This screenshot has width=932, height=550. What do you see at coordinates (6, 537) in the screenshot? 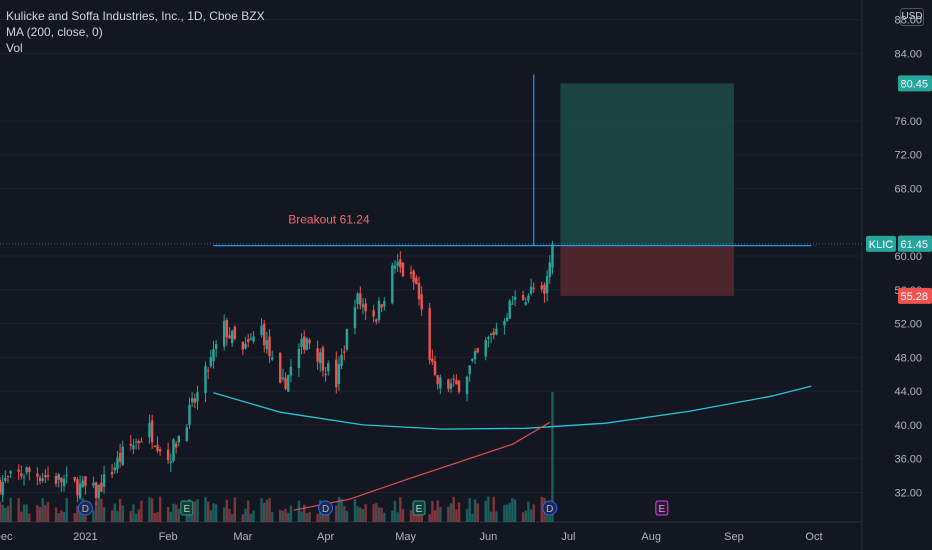
I see `time-tick-label: Dec` at bounding box center [6, 537].